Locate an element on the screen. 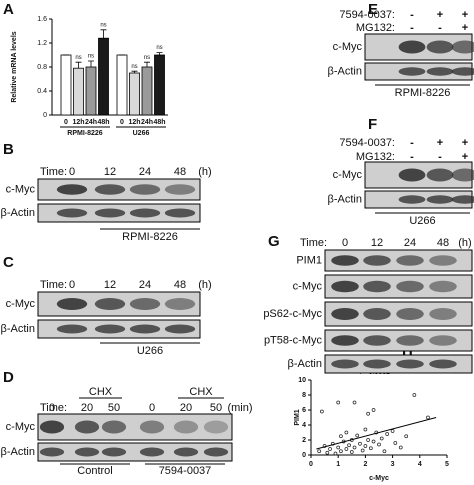 The image size is (474, 485). time-point: 50 is located at coordinates (216, 408).